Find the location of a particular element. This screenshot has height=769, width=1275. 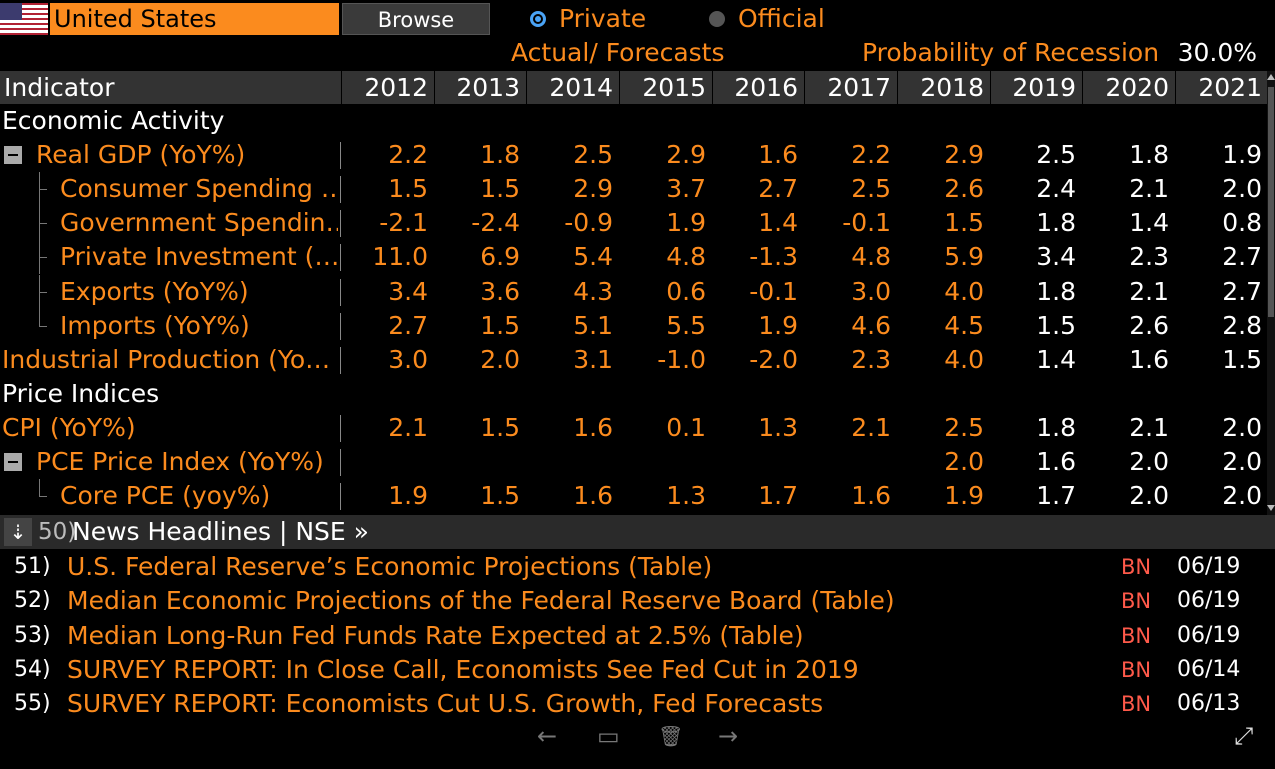

table-row: PCE Price Index (YoY%) 2.0 1.6 2.0 2.0 is located at coordinates (634, 462).